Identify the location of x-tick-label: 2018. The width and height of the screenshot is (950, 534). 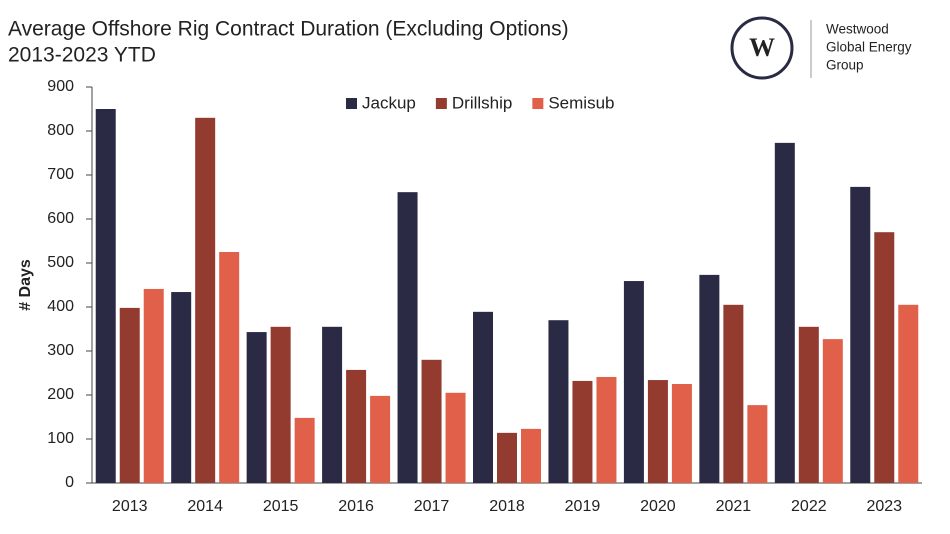
(507, 506).